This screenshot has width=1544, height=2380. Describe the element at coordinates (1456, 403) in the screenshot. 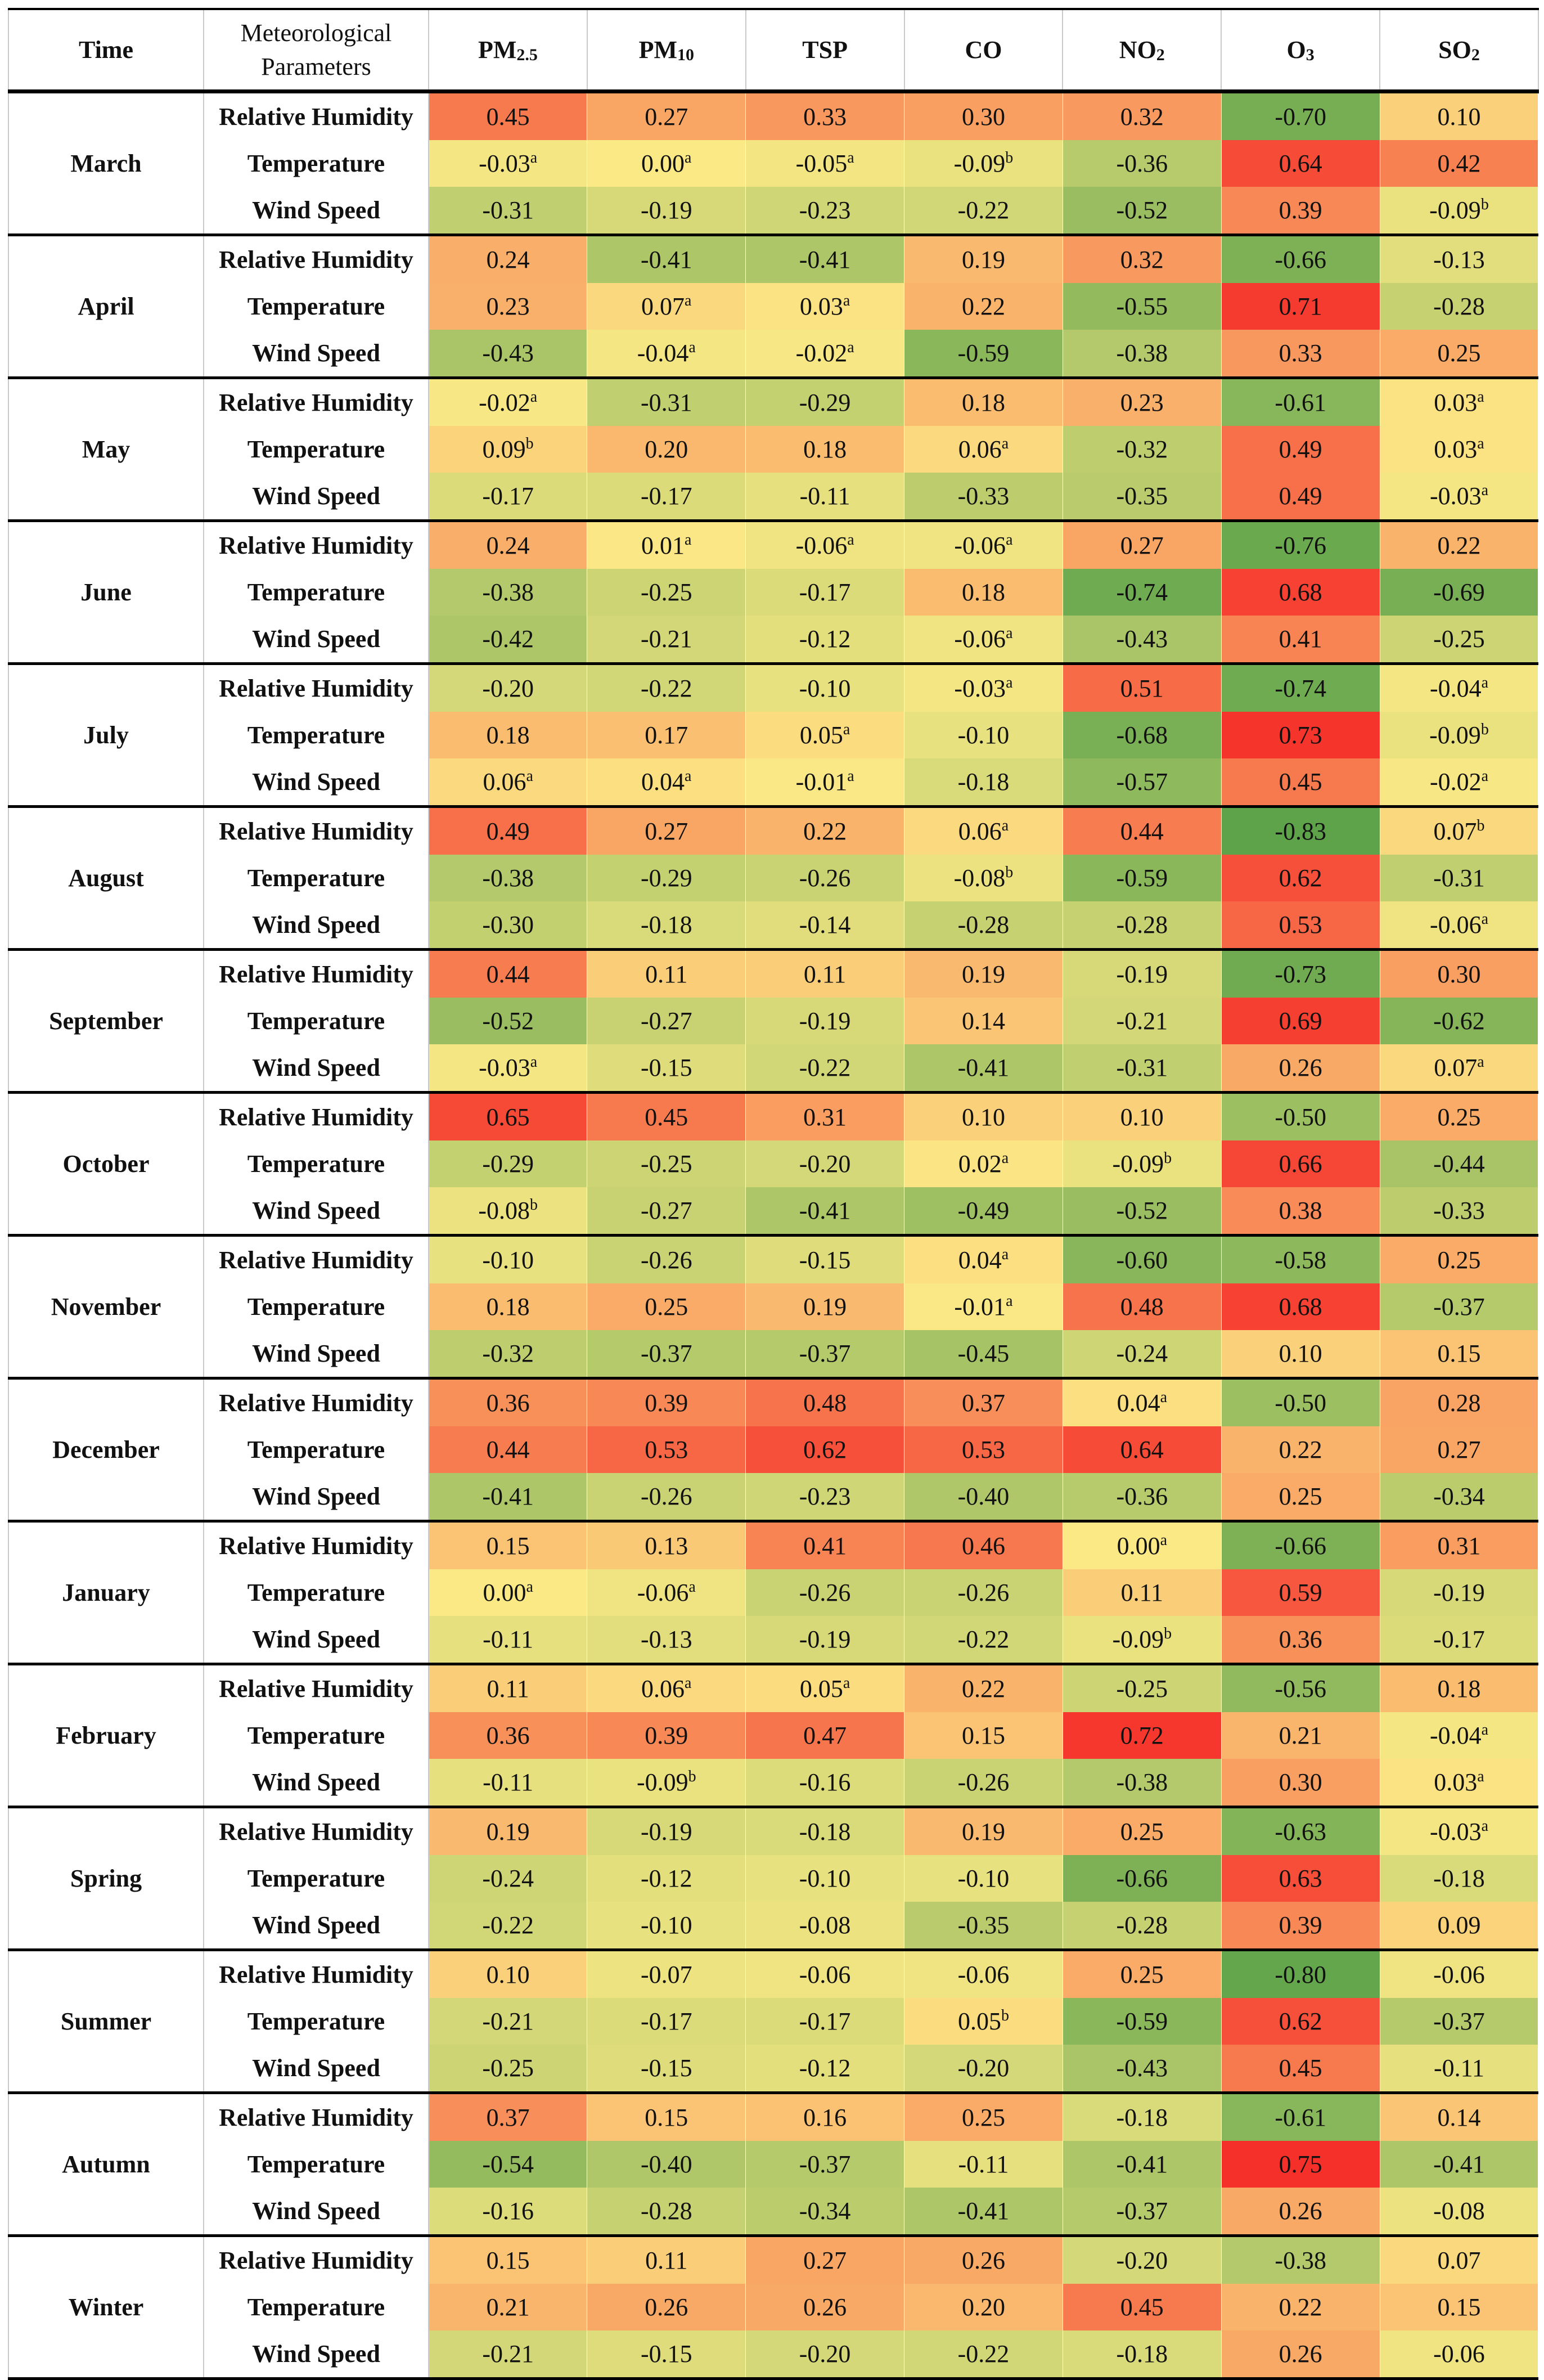

I see `cell-value: 0.03` at that location.